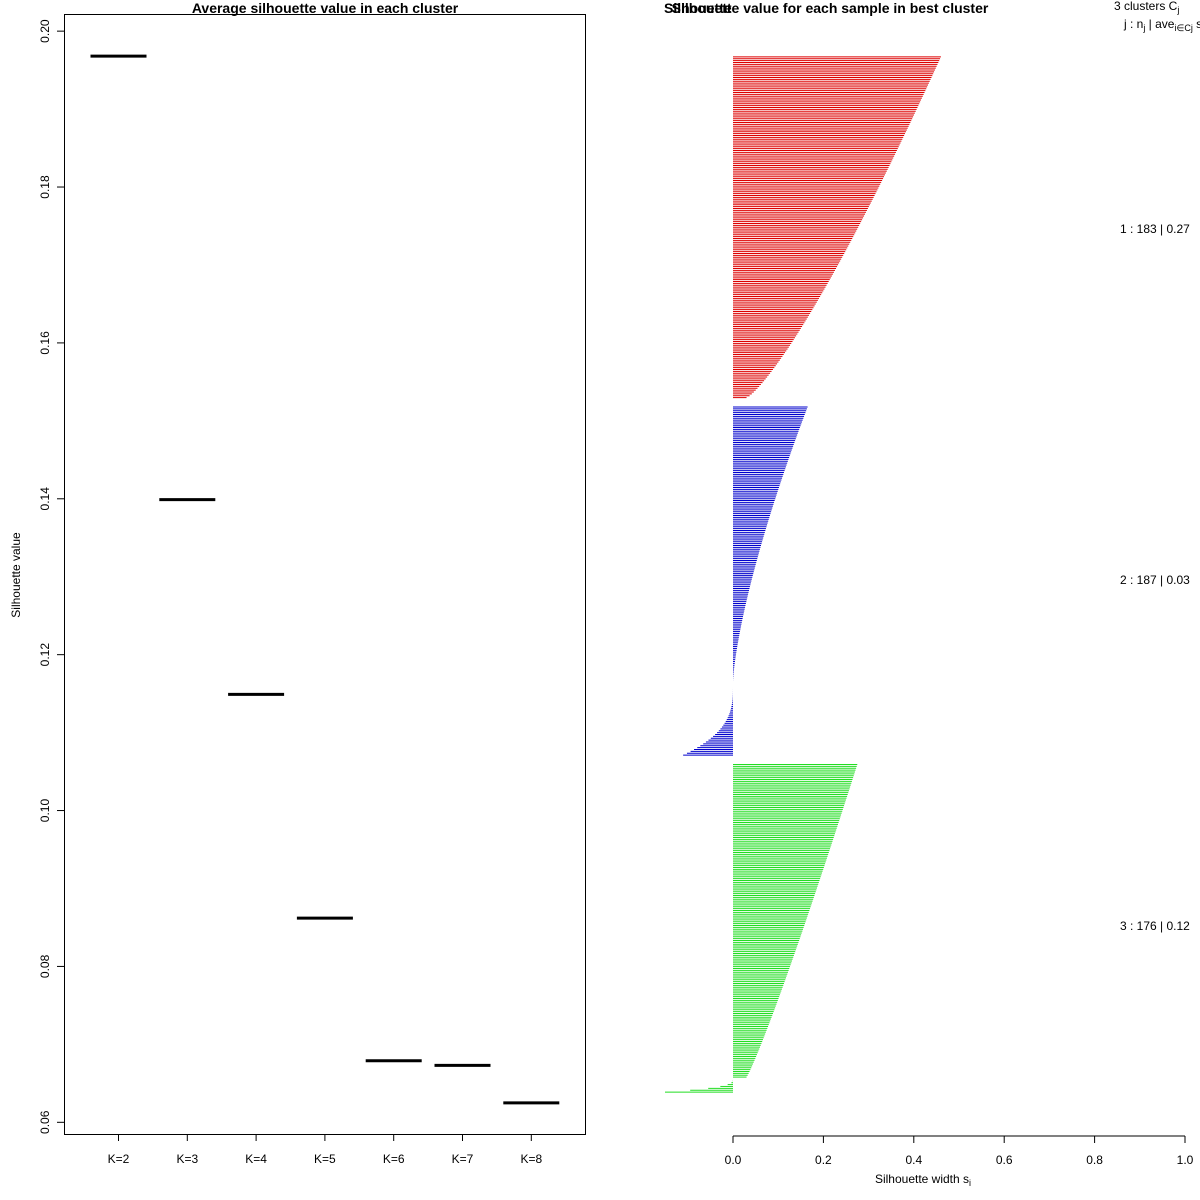 The height and width of the screenshot is (1200, 1200). Describe the element at coordinates (1094, 1160) in the screenshot. I see `right-x-tick-label: 0.8` at that location.